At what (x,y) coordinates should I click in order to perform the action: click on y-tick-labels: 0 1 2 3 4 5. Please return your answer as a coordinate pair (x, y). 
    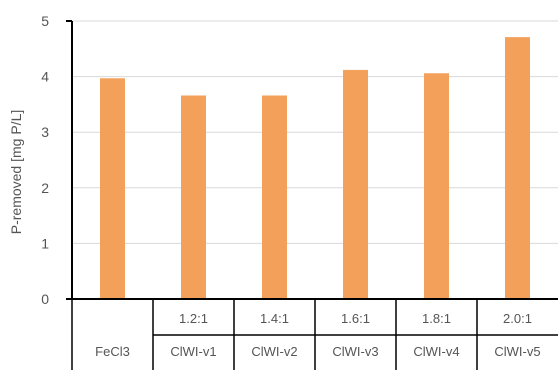
    Looking at the image, I should click on (45, 160).